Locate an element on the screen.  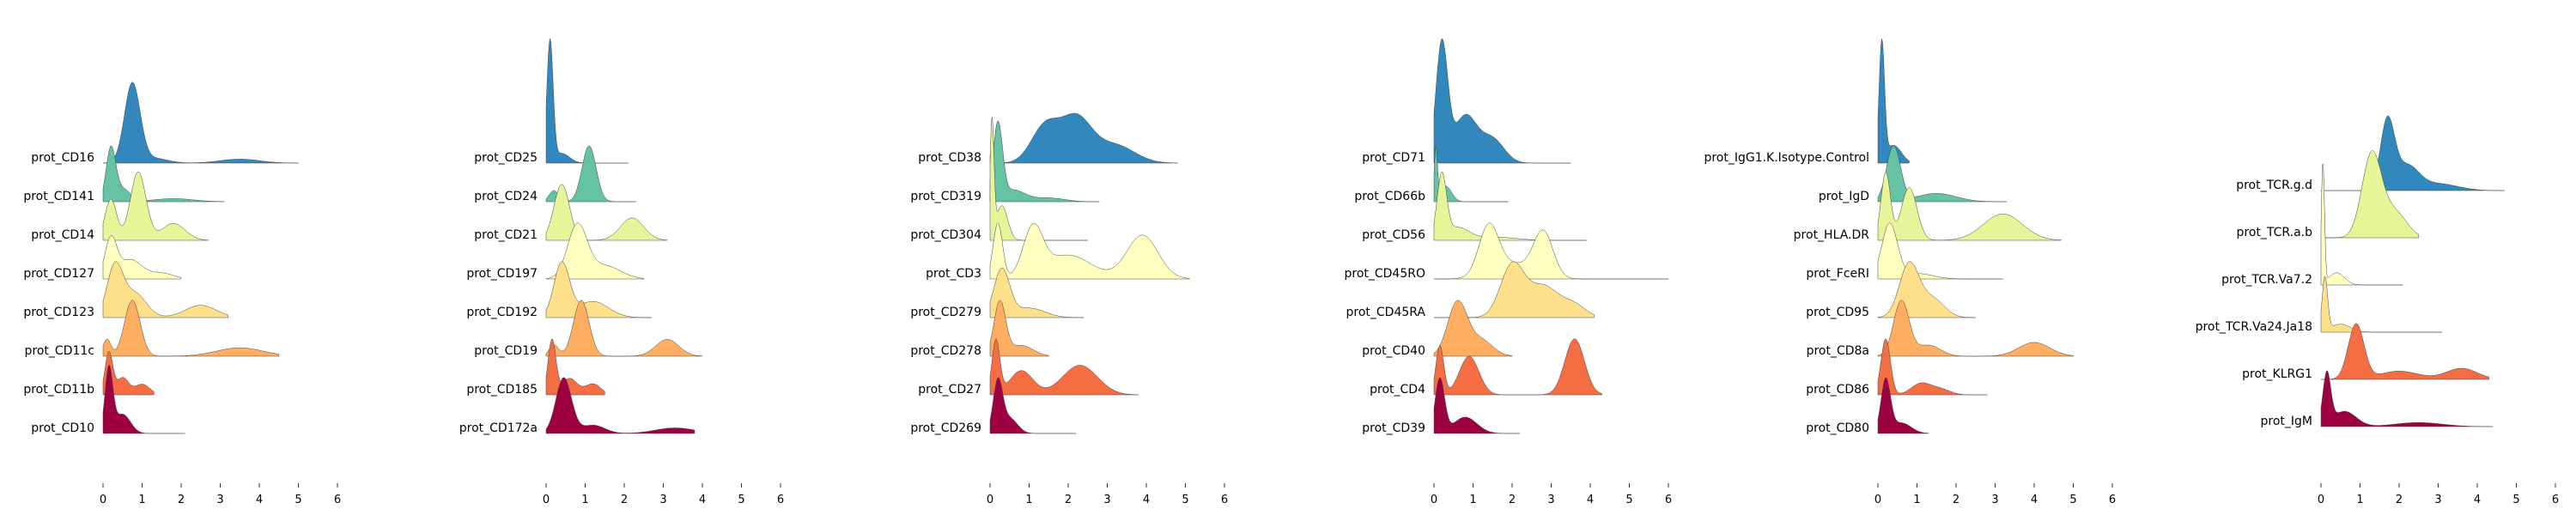
ridge-prot-fceri is located at coordinates (1940, 251).